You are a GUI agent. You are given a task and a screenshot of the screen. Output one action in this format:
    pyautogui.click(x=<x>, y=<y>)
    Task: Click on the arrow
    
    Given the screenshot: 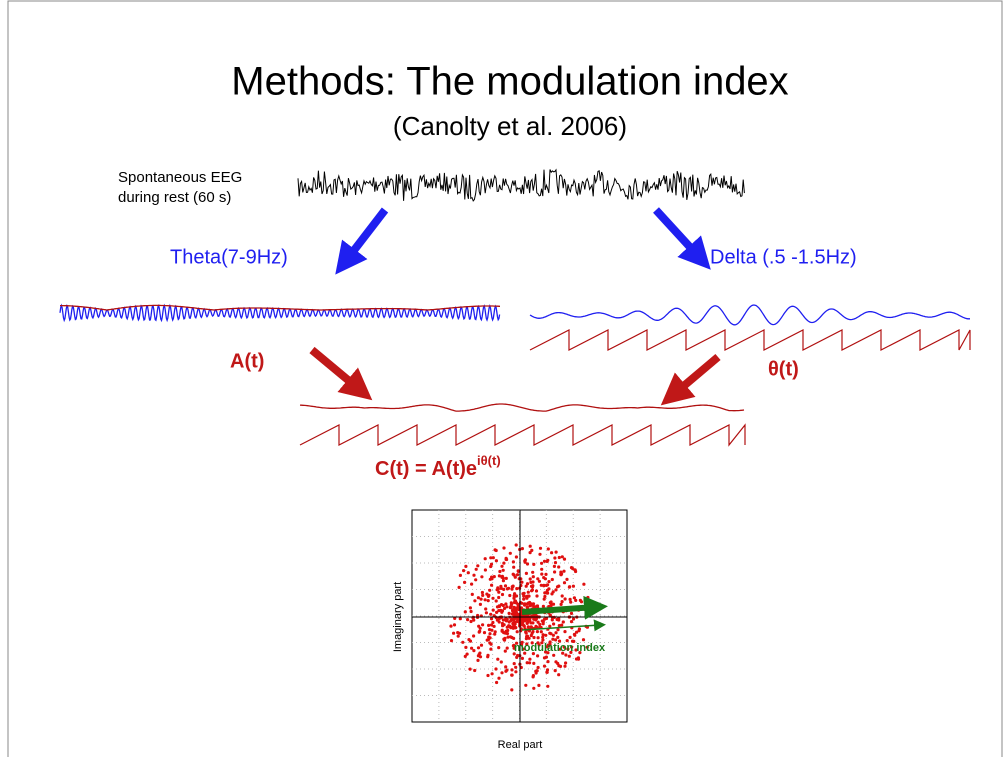 What is the action you would take?
    pyautogui.click(x=682, y=238)
    